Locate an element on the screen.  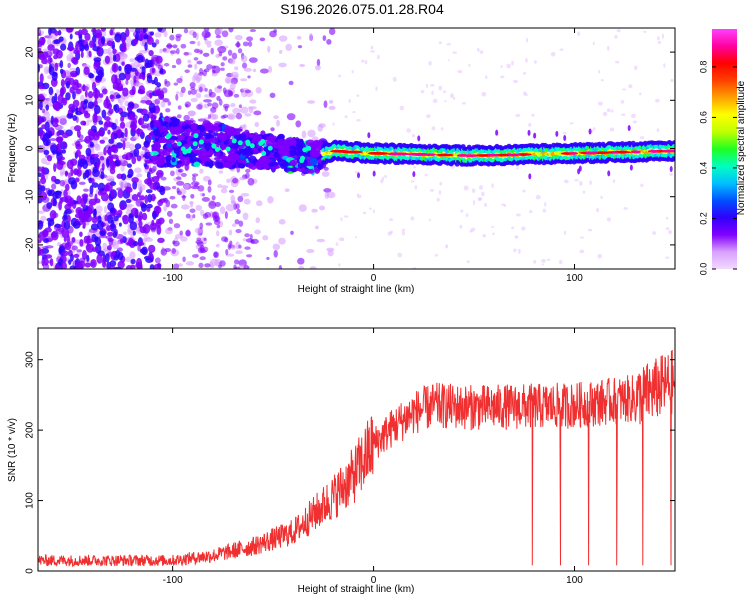
spectrogram-ytick-label: 10 is located at coordinates (30, 100).